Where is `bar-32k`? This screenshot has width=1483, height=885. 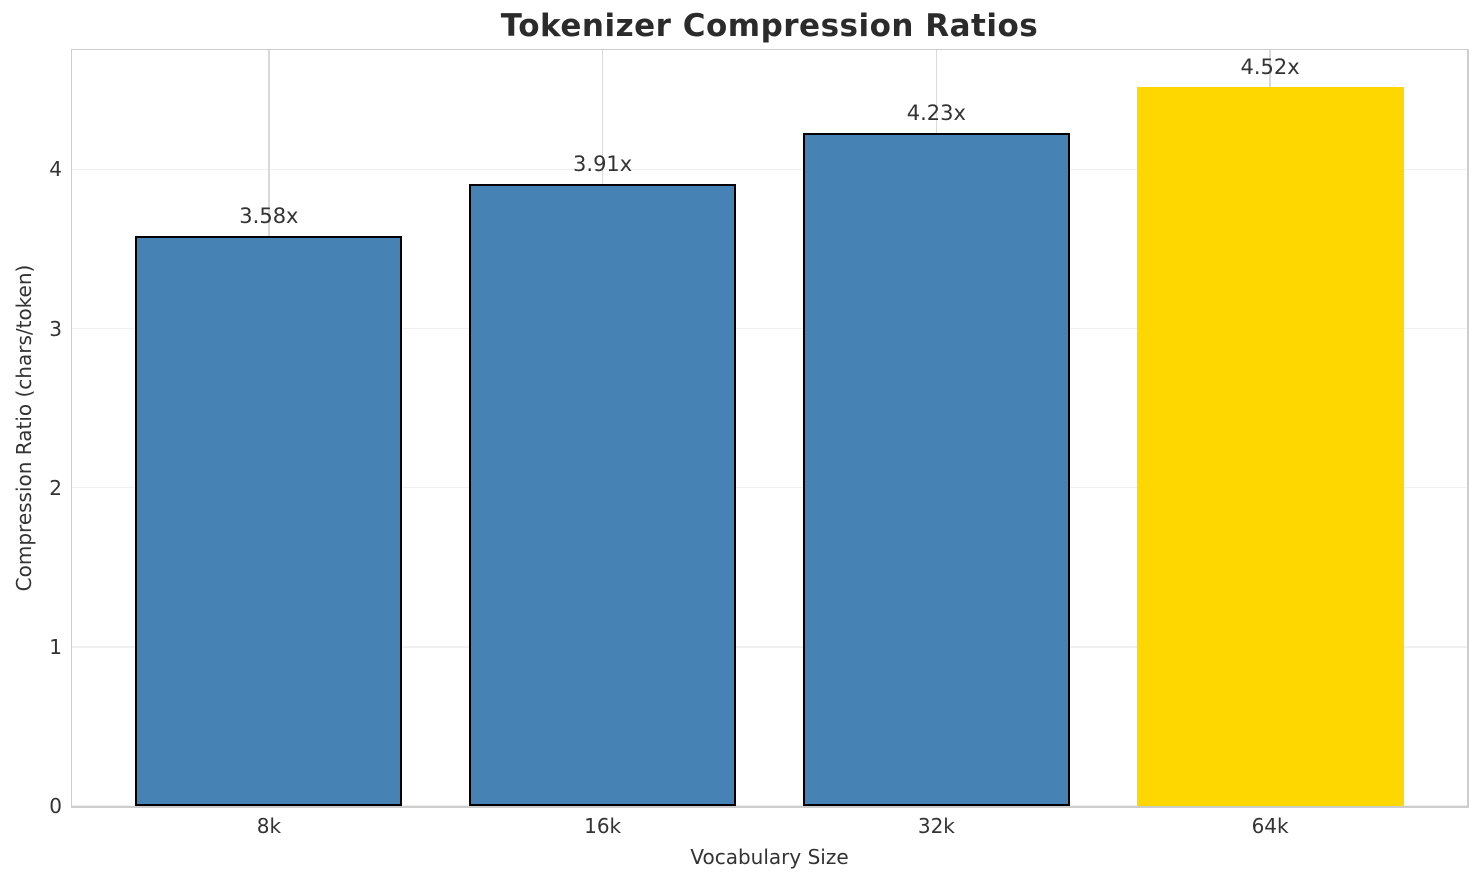 bar-32k is located at coordinates (936, 469).